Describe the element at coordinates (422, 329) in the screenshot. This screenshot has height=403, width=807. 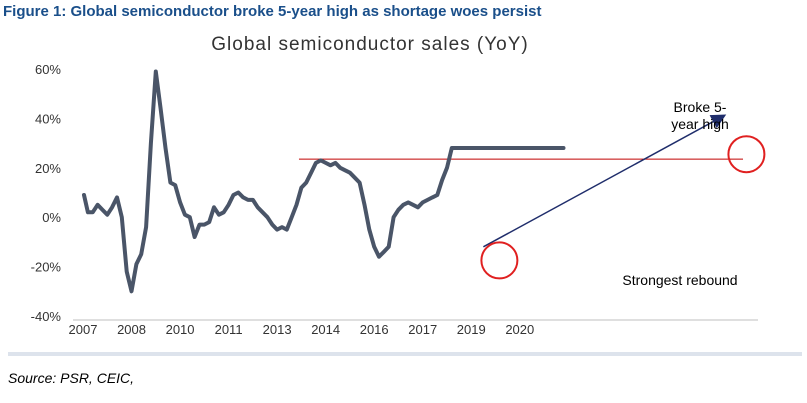
I see `x-tick-label: 2017` at that location.